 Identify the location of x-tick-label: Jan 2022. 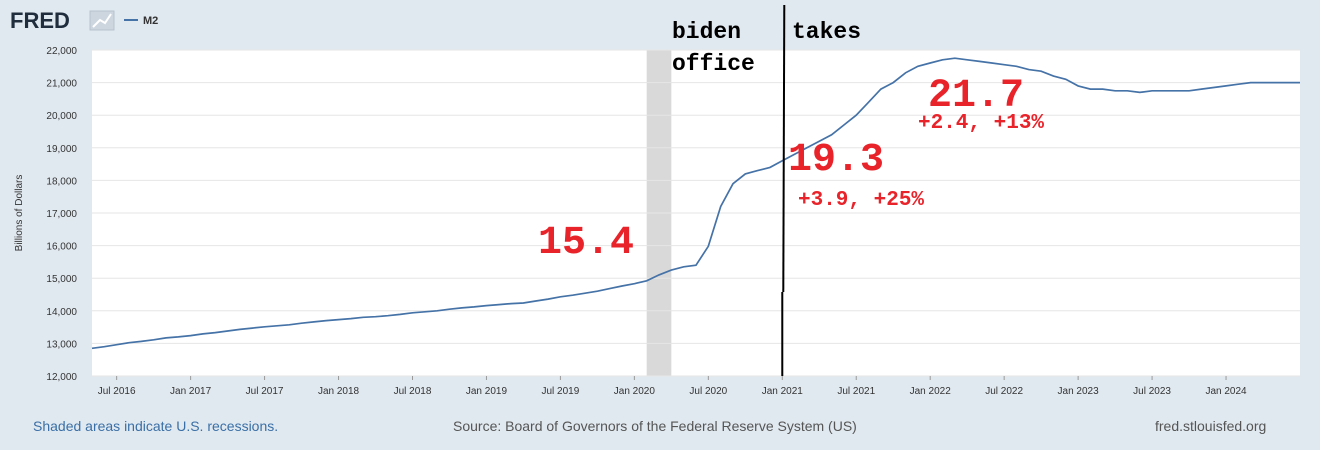
(931, 391).